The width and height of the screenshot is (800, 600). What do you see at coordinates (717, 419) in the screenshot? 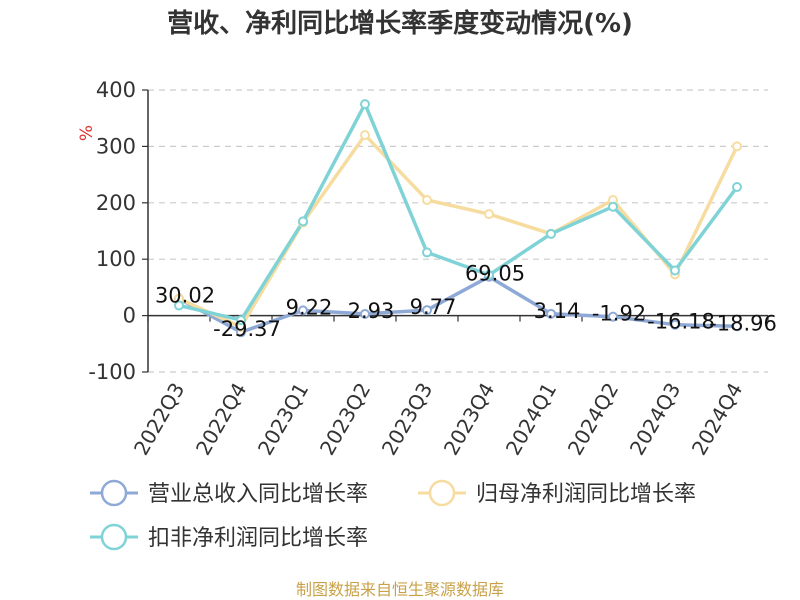
I see `x-tick-label: 2024Q4` at bounding box center [717, 419].